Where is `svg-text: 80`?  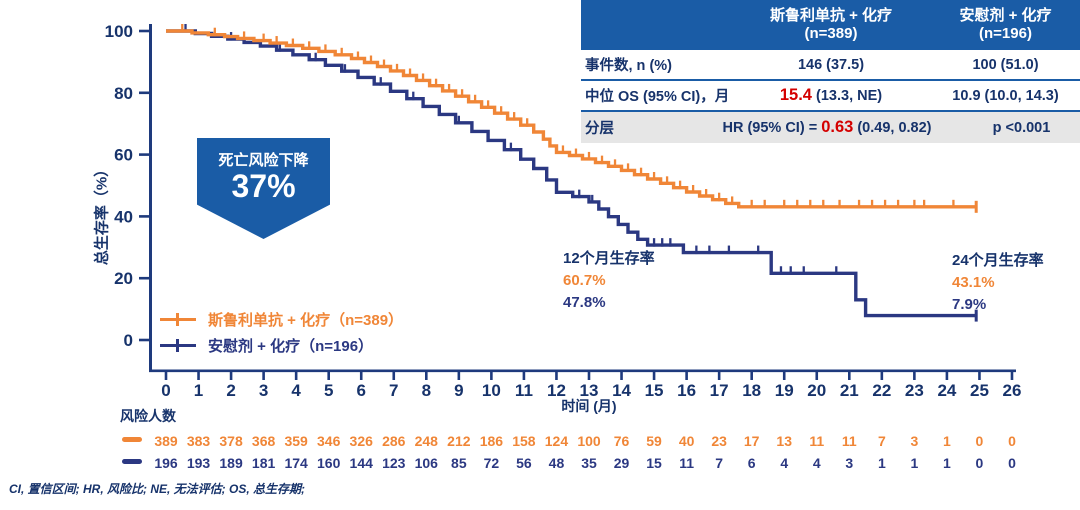
svg-text: 80 is located at coordinates (123, 93).